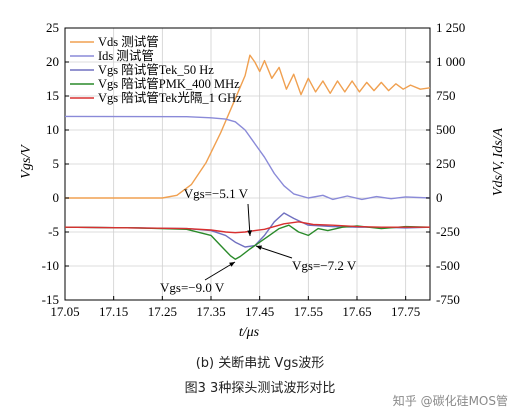 The height and width of the screenshot is (419, 520). I want to click on annotation-label-3: Vgs=−9.0 V, so click(192, 287).